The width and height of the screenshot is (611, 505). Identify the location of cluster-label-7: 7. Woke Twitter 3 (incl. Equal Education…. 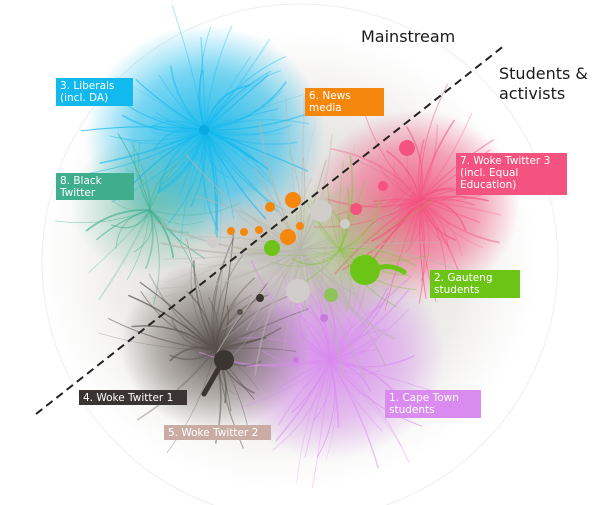
(511, 174).